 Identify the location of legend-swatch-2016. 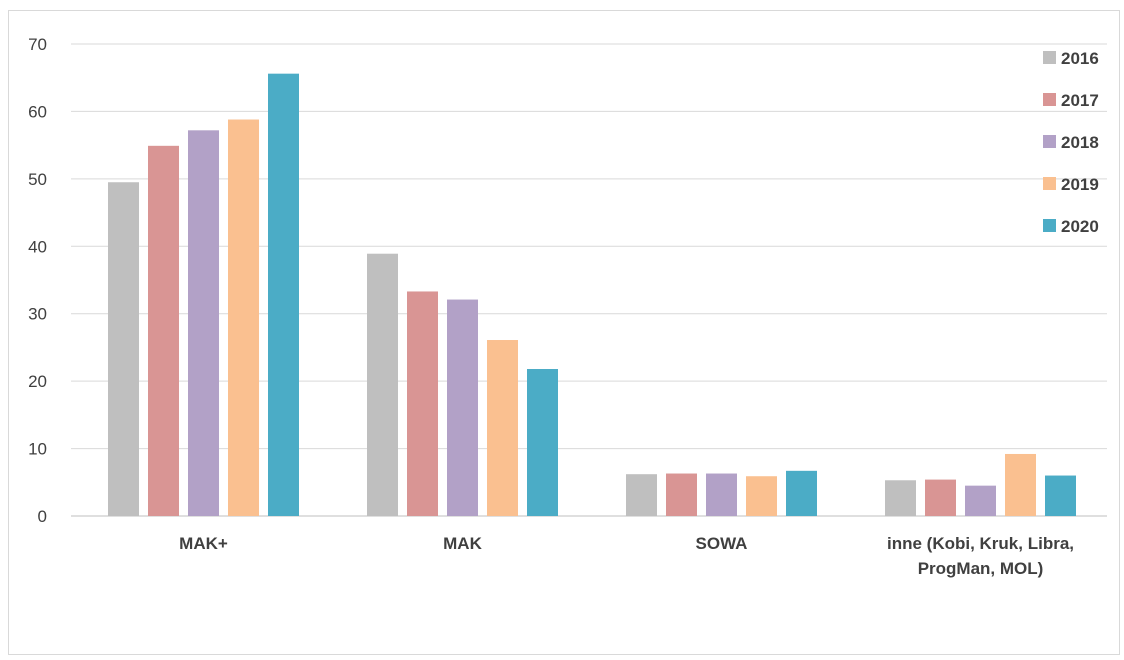
(1049, 57).